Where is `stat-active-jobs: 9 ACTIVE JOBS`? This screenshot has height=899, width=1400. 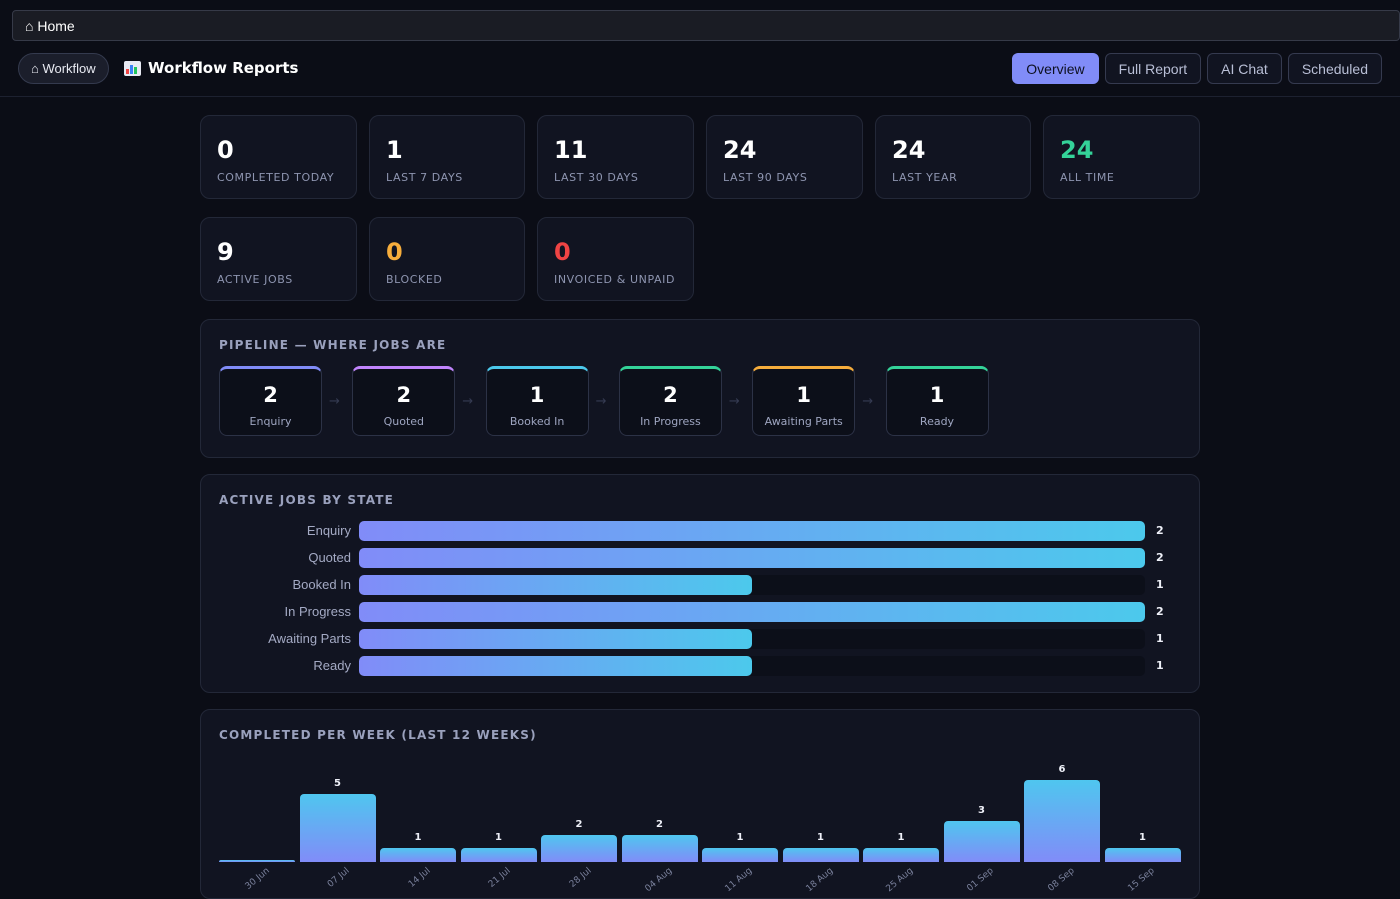 stat-active-jobs: 9 ACTIVE JOBS is located at coordinates (278, 259).